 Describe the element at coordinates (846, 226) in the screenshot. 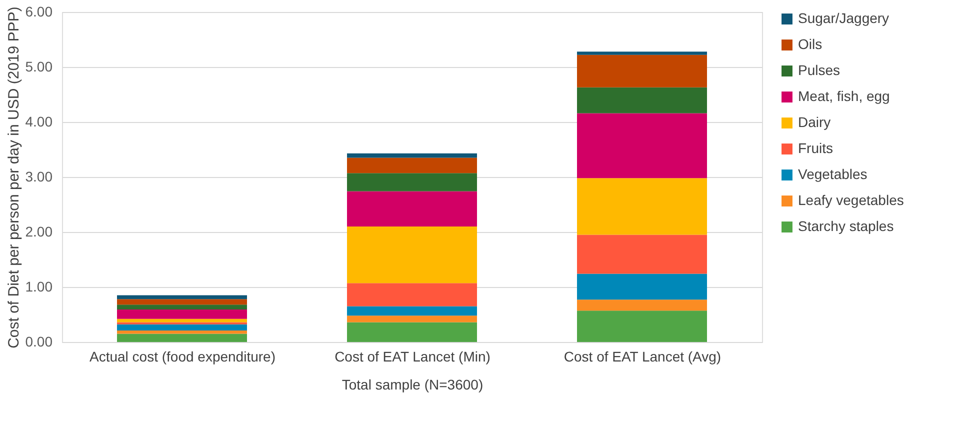

I see `legend-label: Starchy staples` at that location.